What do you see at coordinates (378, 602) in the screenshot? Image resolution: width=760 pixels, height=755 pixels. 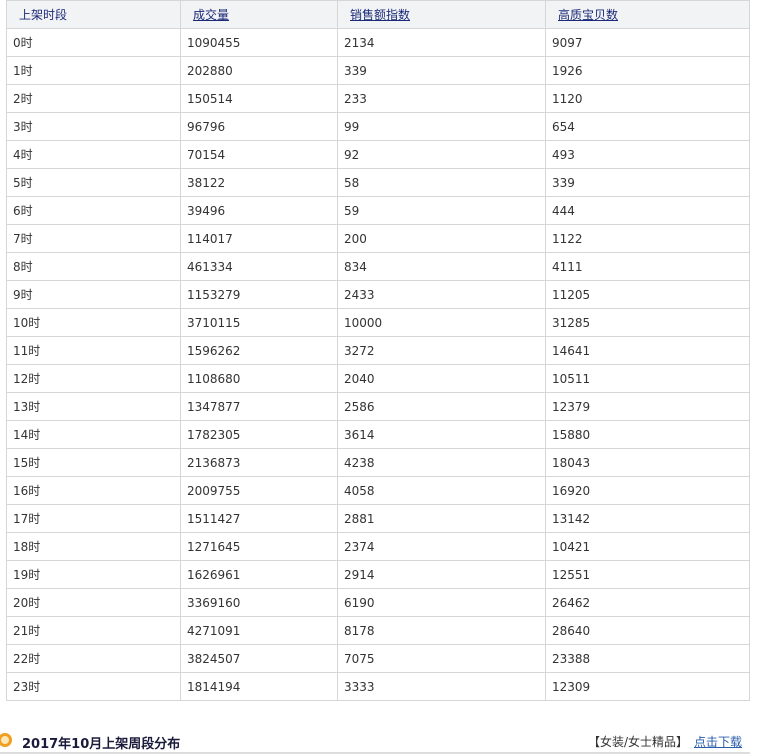 I see `table-row: 20时 3369160 6190 26462` at bounding box center [378, 602].